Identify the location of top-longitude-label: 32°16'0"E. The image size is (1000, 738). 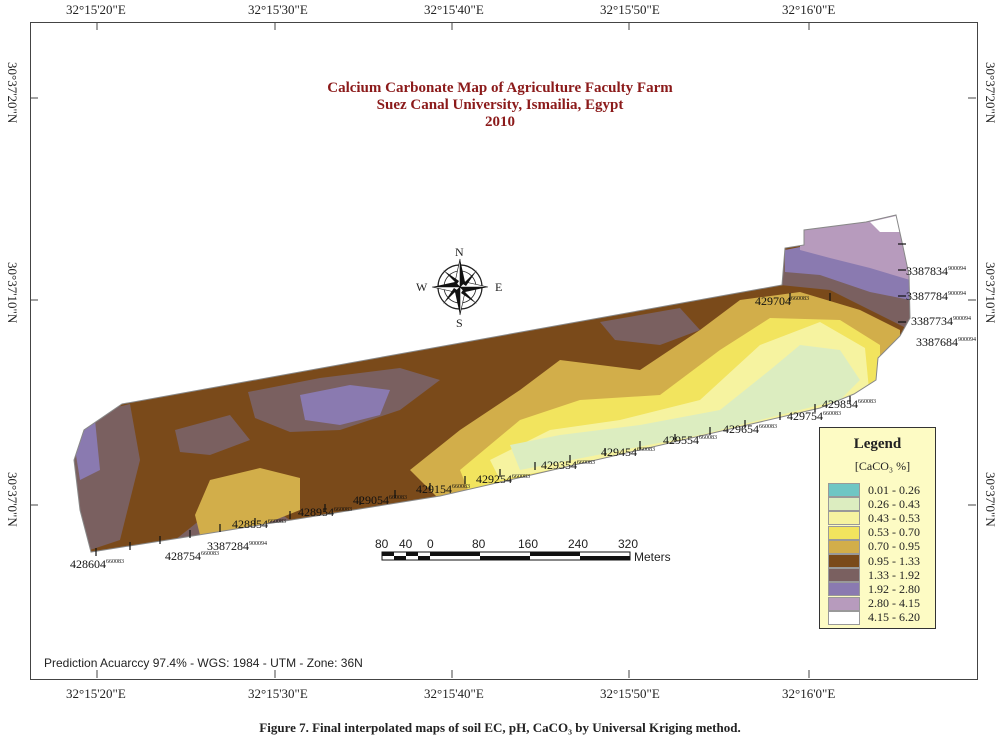
(809, 9).